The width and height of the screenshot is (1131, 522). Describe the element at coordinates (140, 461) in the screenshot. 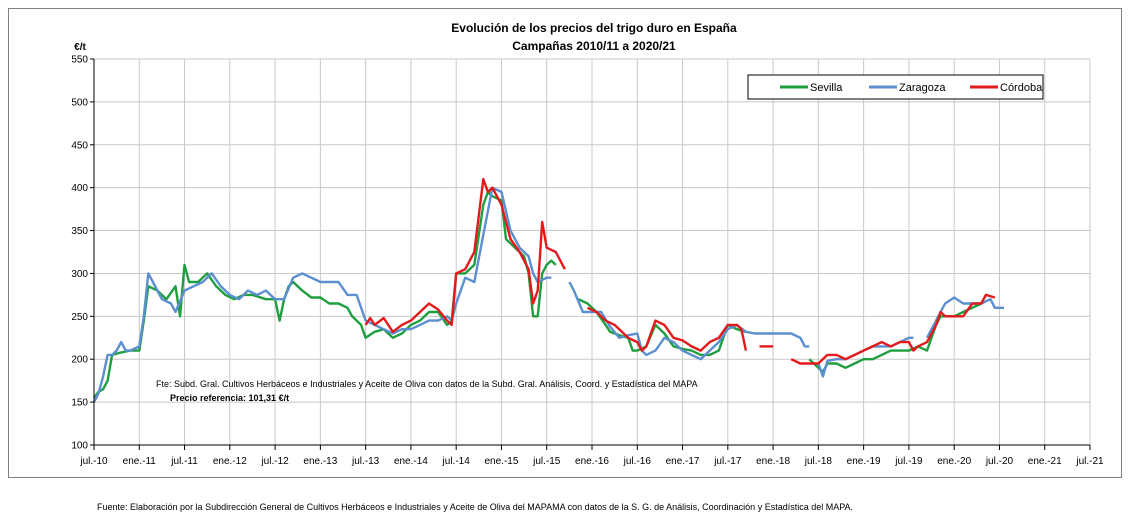

I see `x-tick-label: ene.-11` at that location.